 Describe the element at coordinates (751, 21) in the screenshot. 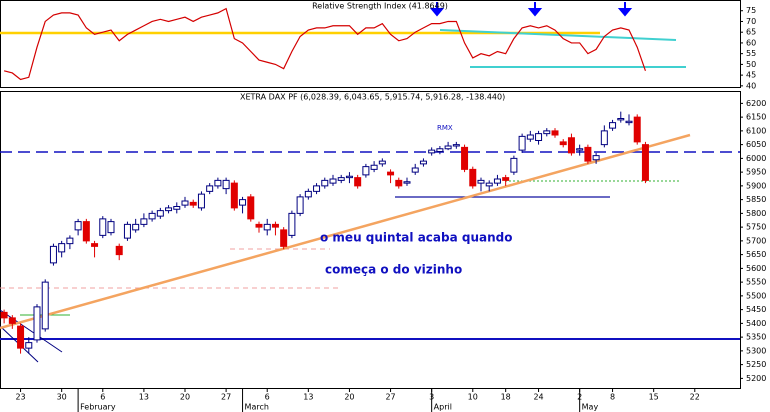

I see `y-tick-label: 70` at that location.